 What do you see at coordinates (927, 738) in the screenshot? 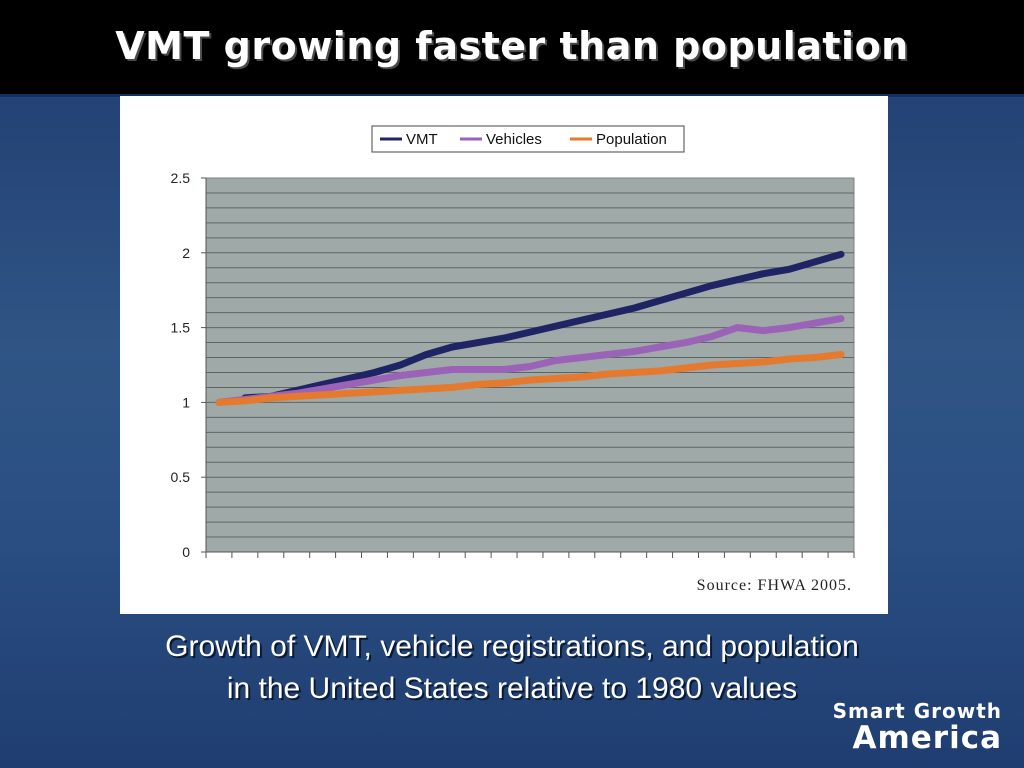
I see `logo-line-2: America` at bounding box center [927, 738].